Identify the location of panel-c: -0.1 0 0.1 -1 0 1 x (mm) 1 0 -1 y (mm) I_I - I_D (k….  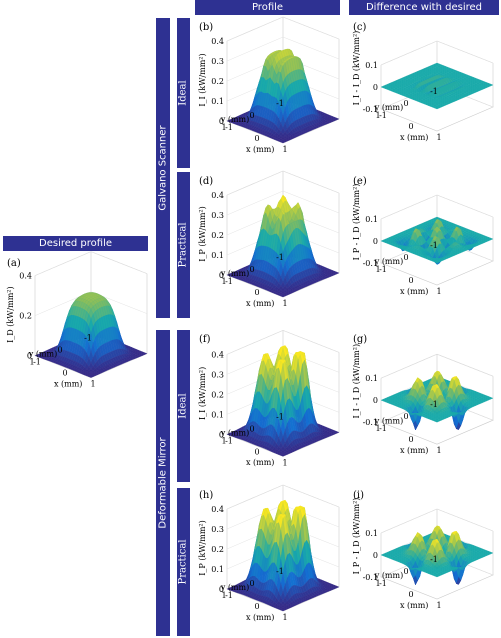
(424, 93).